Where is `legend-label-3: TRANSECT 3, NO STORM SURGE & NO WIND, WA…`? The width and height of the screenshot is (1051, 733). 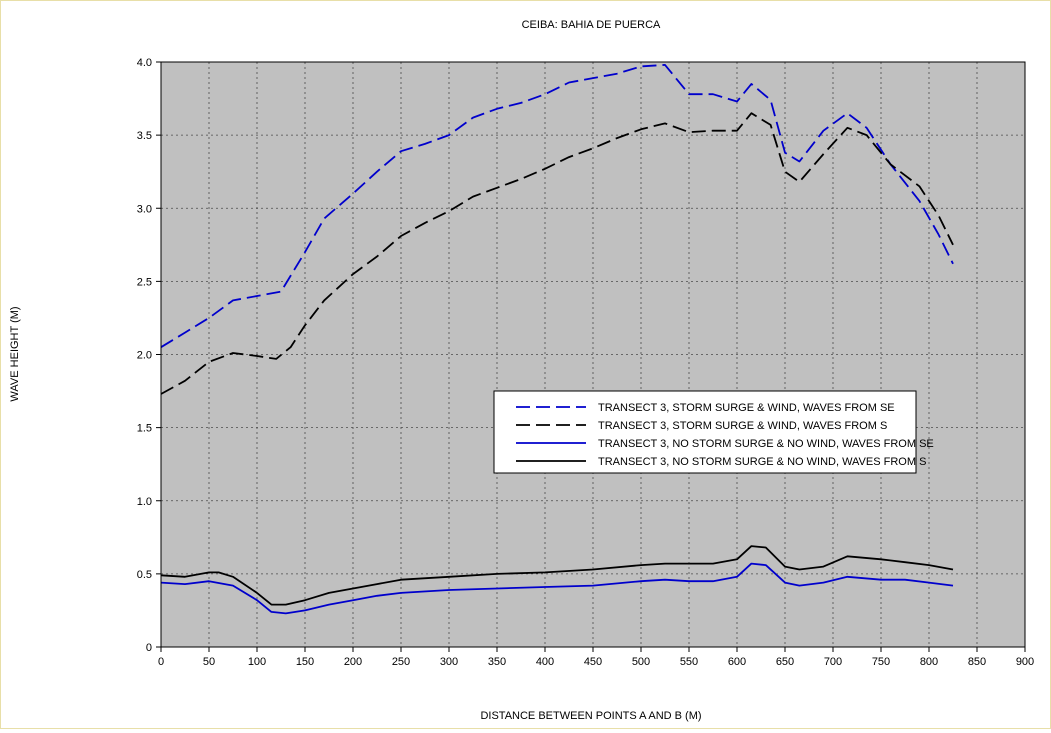 legend-label-3: TRANSECT 3, NO STORM SURGE & NO WIND, WA… is located at coordinates (766, 444).